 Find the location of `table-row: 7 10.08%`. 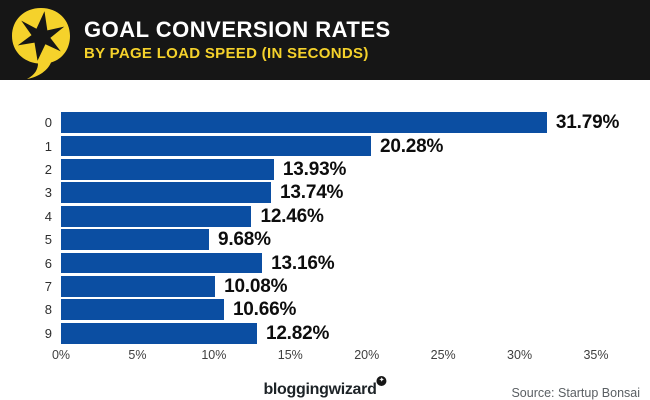

table-row: 7 10.08% is located at coordinates (325, 286).